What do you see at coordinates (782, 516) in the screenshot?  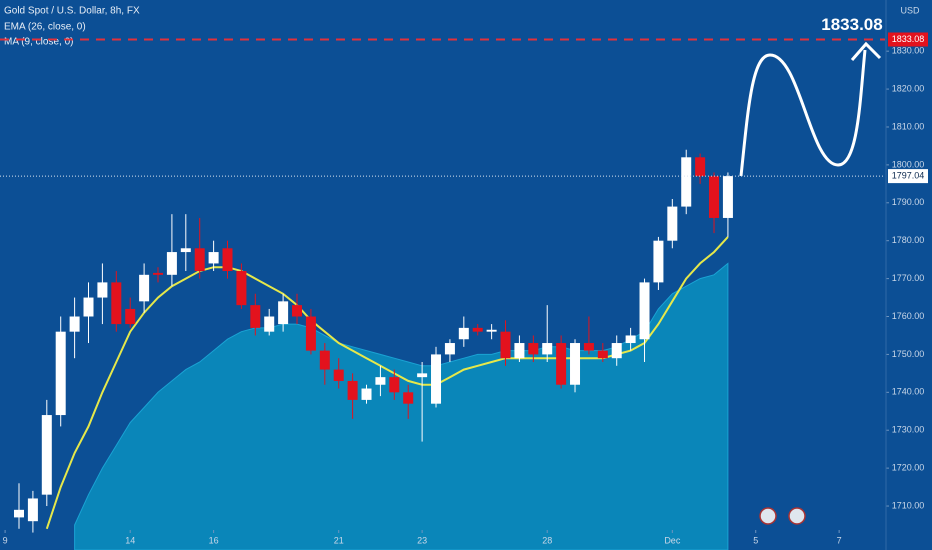 I see `event-icon` at bounding box center [782, 516].